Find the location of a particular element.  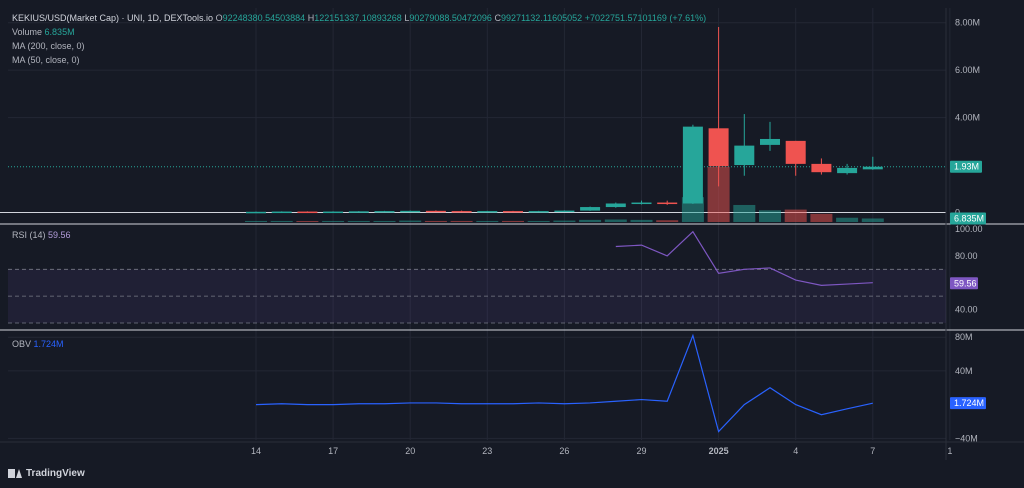

rsi-legend: RSI (14) 59.56 is located at coordinates (41, 235).